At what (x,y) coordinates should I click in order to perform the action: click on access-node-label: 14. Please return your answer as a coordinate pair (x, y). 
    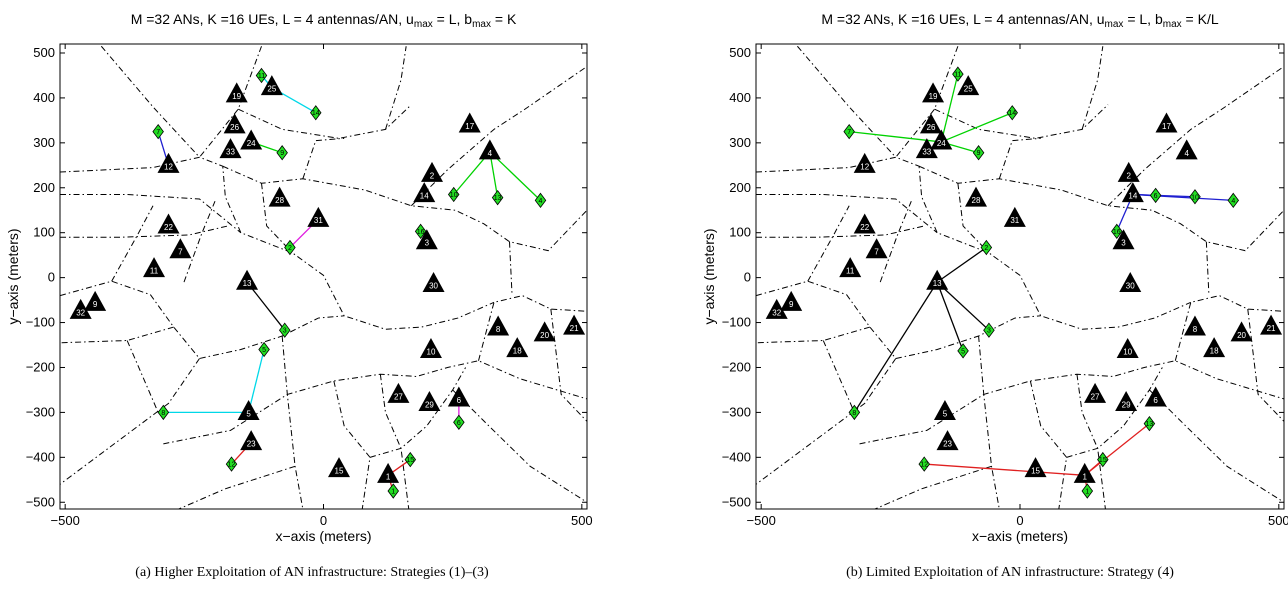
    Looking at the image, I should click on (424, 196).